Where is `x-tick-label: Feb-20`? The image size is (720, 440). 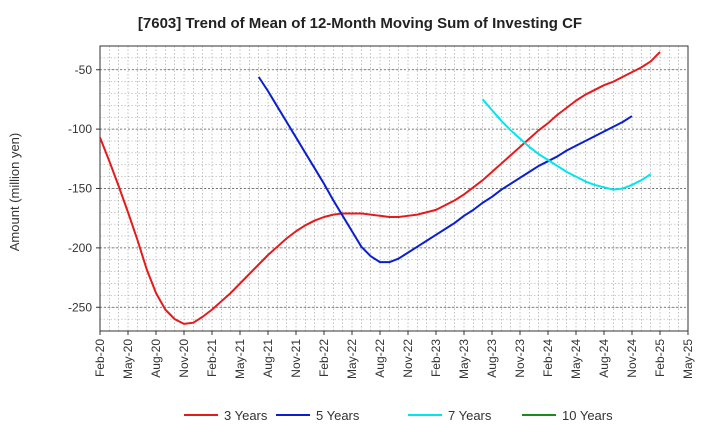
x-tick-label: Feb-20 is located at coordinates (100, 358).